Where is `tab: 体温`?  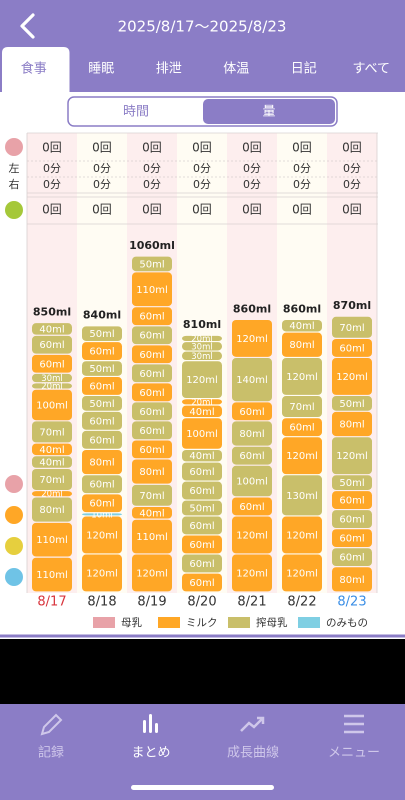
tab: 体温 is located at coordinates (236, 69).